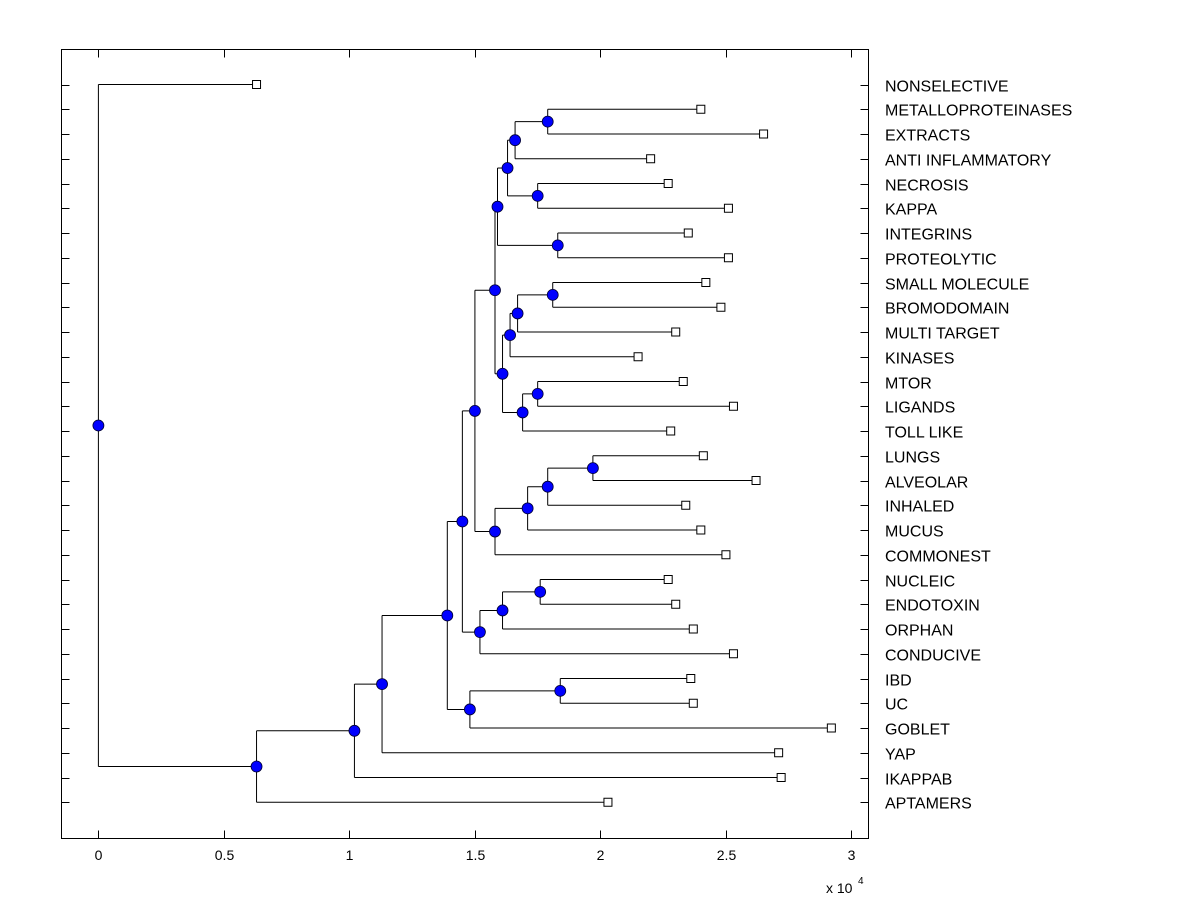 This screenshot has width=1200, height=900. I want to click on leaf-label-bromodomain: BROMODOMAIN, so click(947, 309).